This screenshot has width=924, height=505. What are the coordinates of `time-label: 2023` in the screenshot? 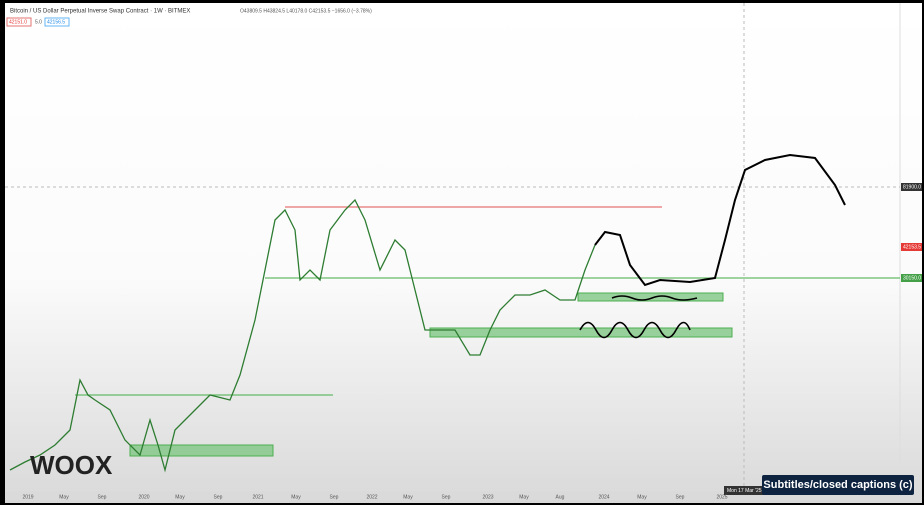 It's located at (487, 497).